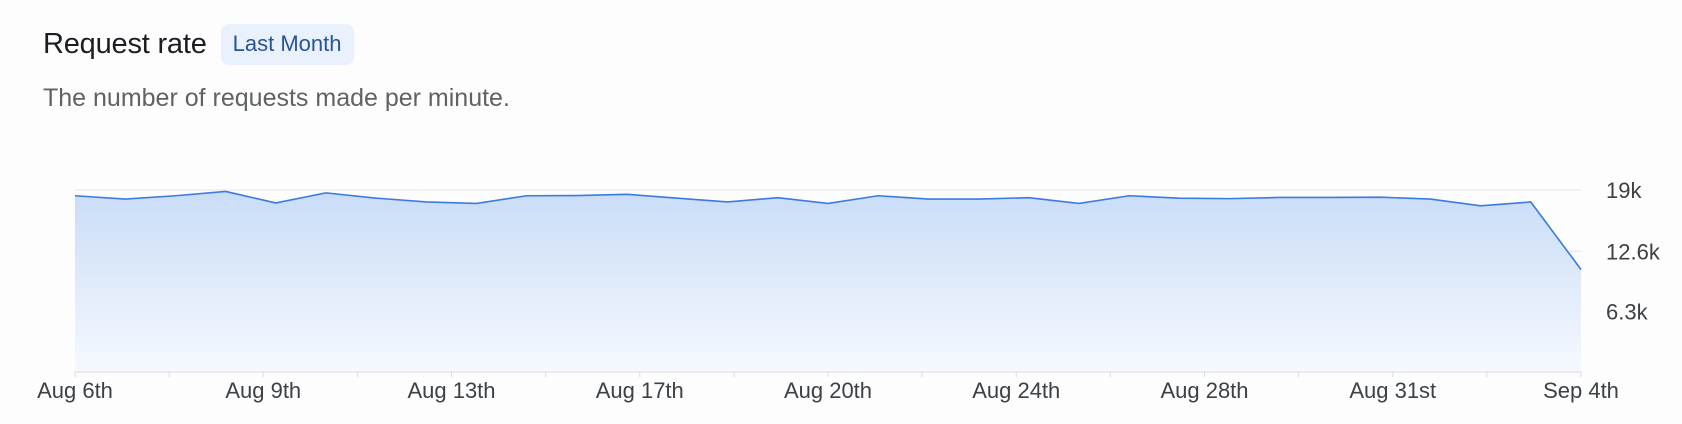 The width and height of the screenshot is (1682, 424). I want to click on x-tick-label: Aug 24th, so click(1016, 390).